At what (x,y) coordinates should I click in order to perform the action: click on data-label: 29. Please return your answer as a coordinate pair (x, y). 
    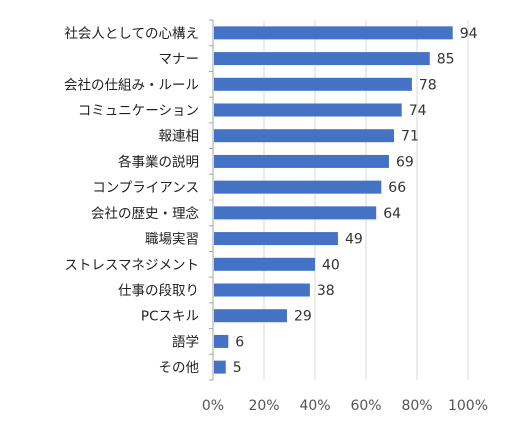
    Looking at the image, I should click on (303, 317).